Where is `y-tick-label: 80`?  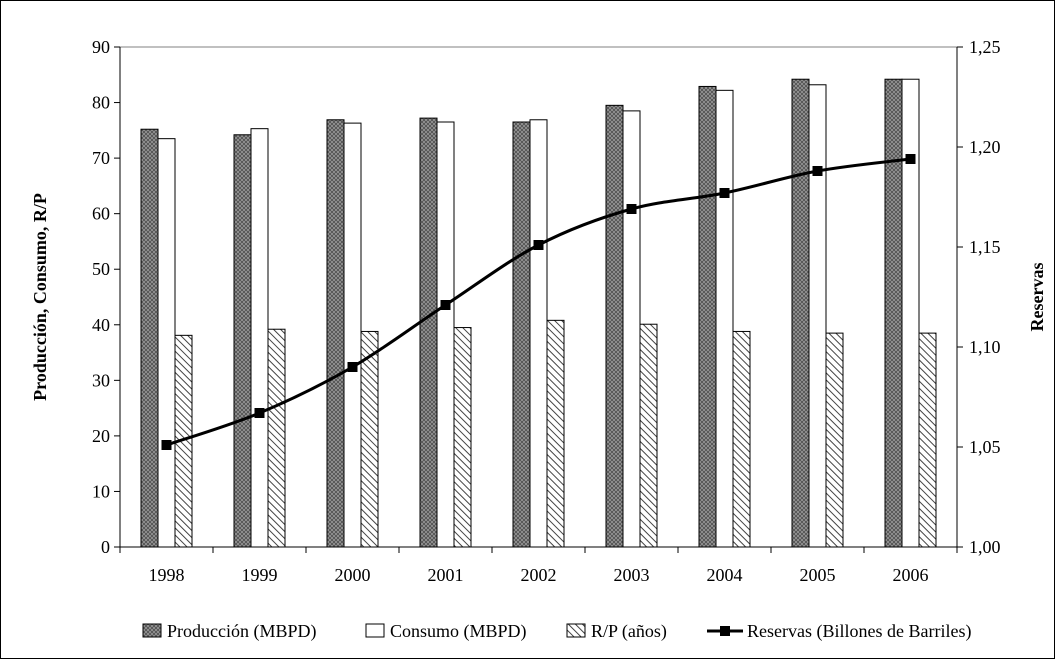
y-tick-label: 80 is located at coordinates (101, 103).